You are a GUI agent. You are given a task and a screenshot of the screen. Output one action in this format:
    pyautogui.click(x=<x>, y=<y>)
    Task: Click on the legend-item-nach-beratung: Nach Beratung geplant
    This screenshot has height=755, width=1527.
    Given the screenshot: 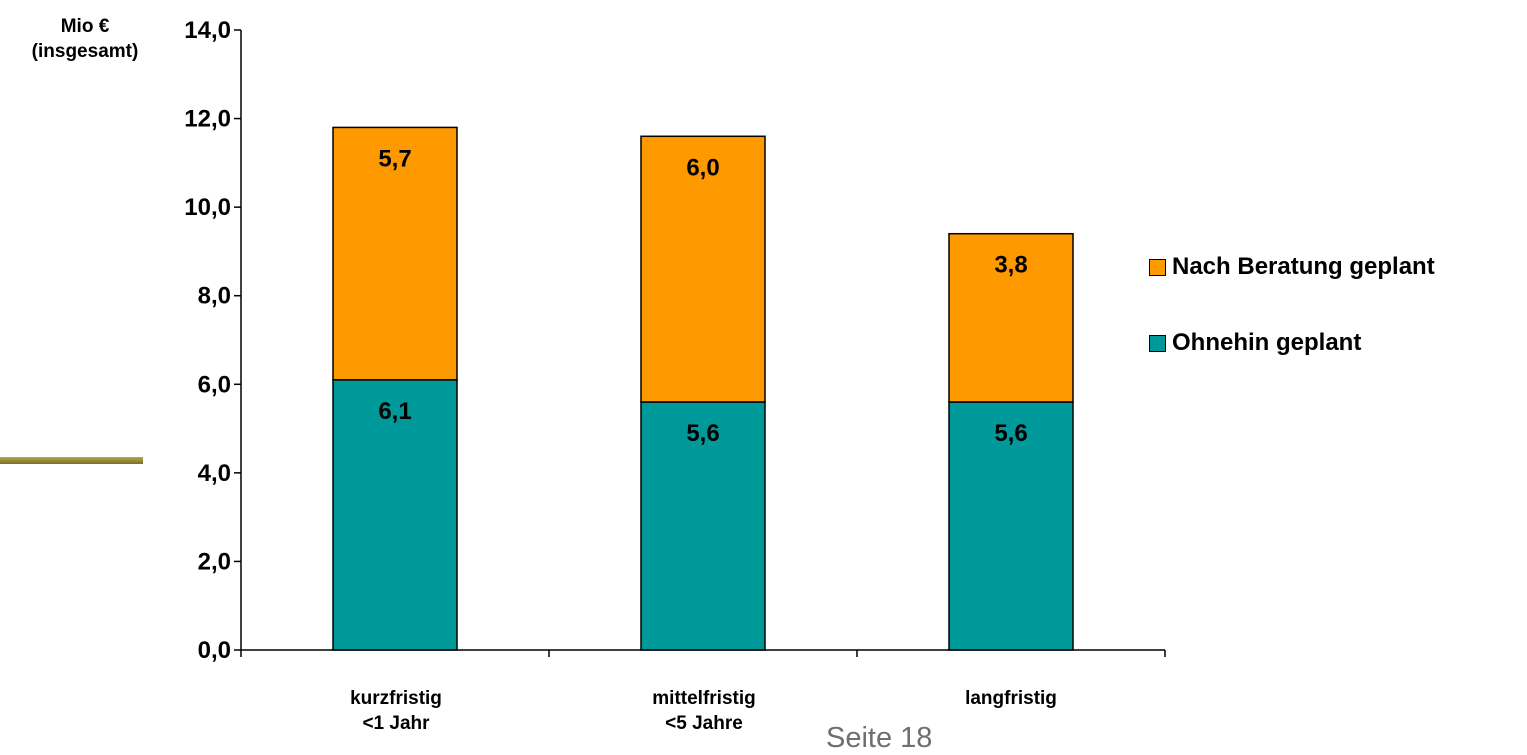 What is the action you would take?
    pyautogui.click(x=1292, y=267)
    